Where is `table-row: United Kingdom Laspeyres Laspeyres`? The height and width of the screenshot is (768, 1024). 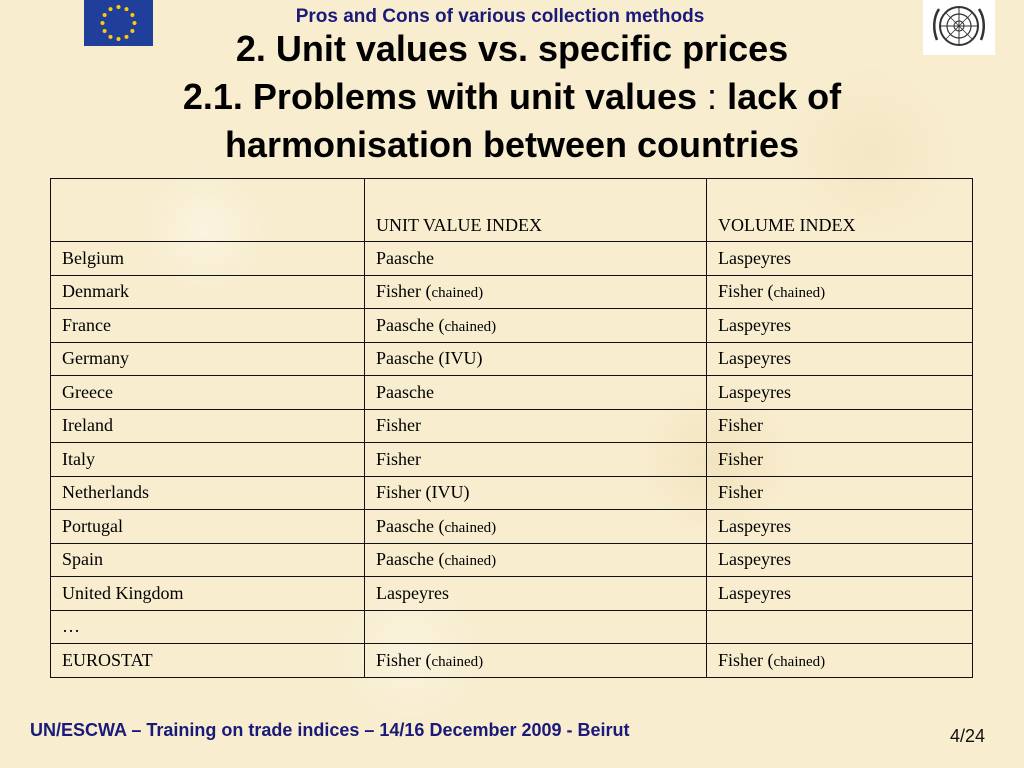 table-row: United Kingdom Laspeyres Laspeyres is located at coordinates (511, 593).